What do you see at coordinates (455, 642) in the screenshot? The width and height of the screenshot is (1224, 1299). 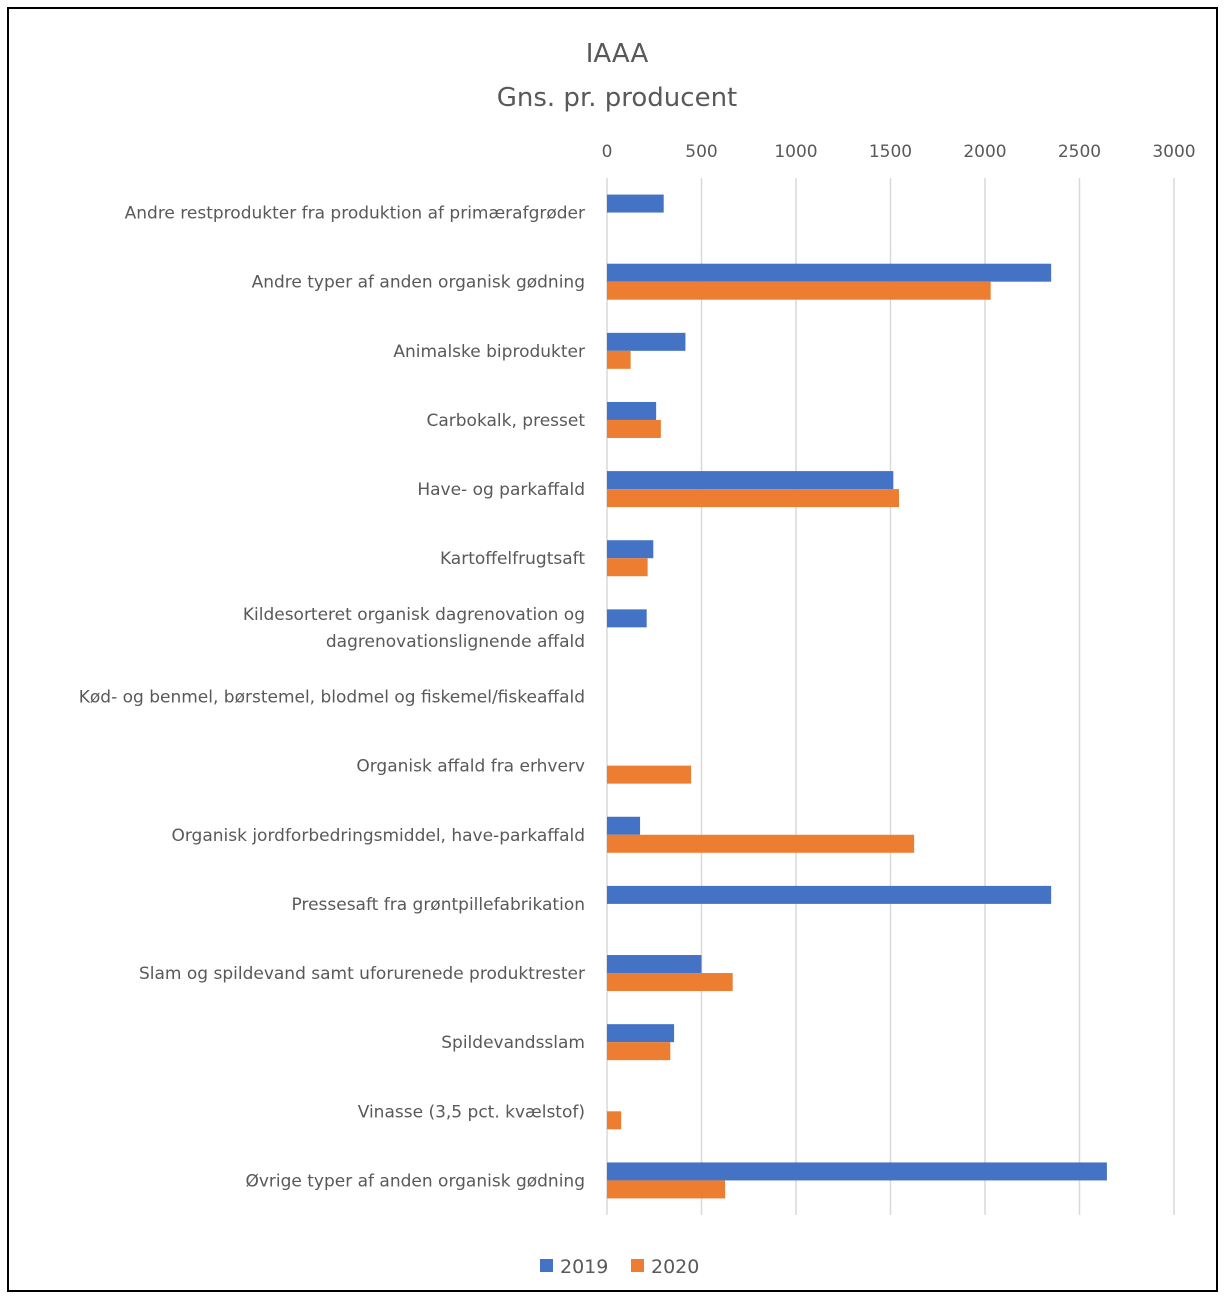 I see `category-label: dagrenovationslignende affald` at bounding box center [455, 642].